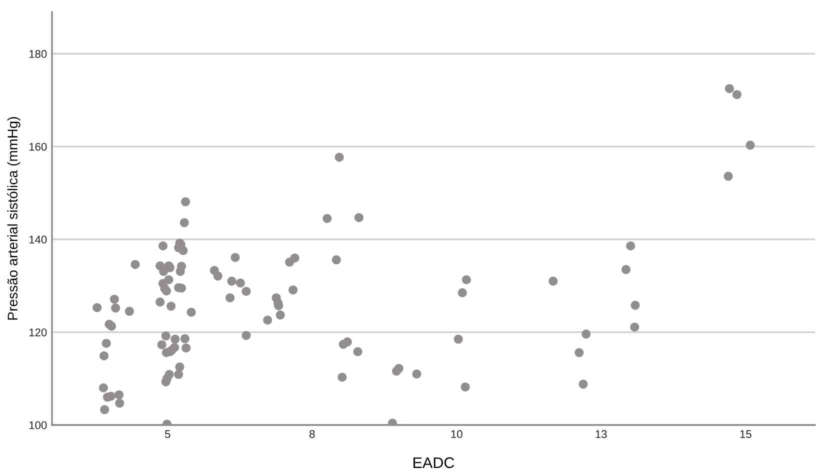  I want to click on x-axis-title: EADC, so click(434, 462).